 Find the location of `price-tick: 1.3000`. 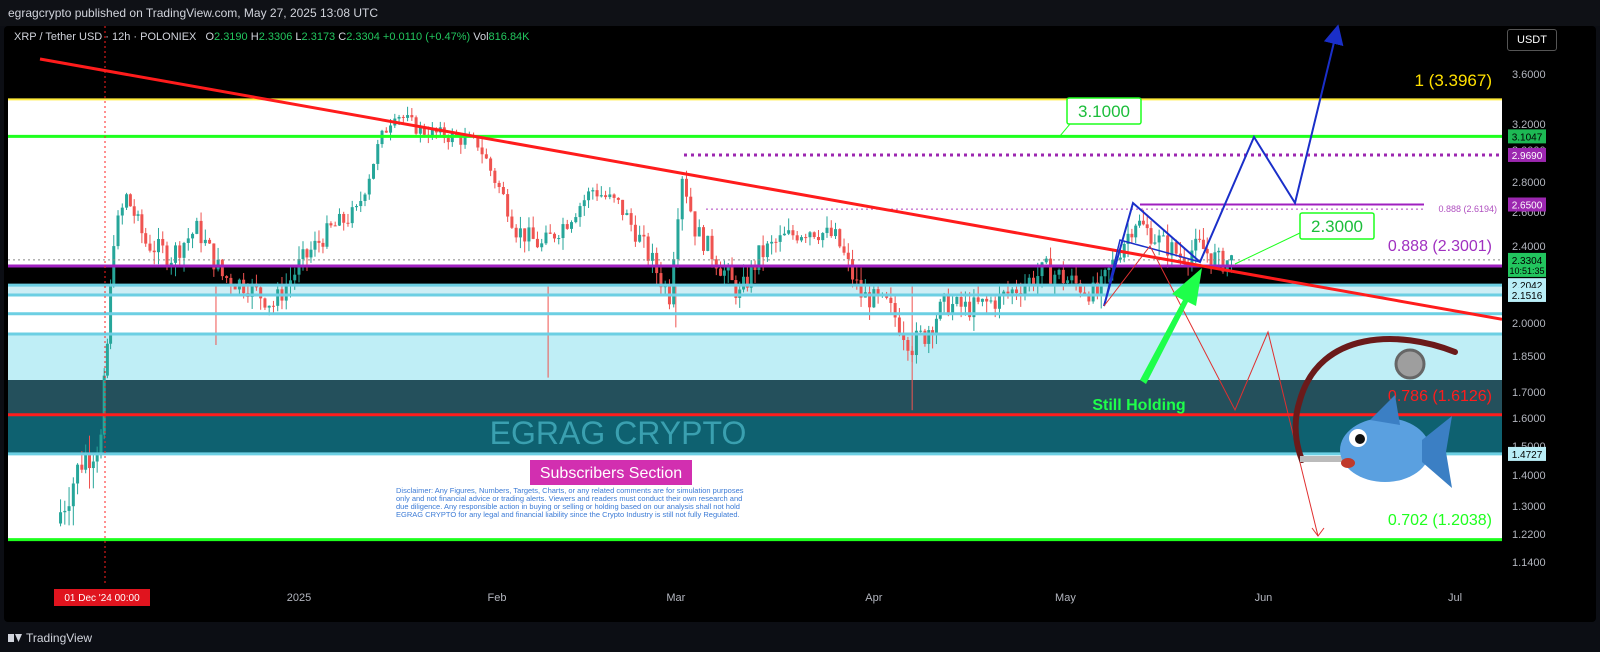

price-tick: 1.3000 is located at coordinates (1529, 507).